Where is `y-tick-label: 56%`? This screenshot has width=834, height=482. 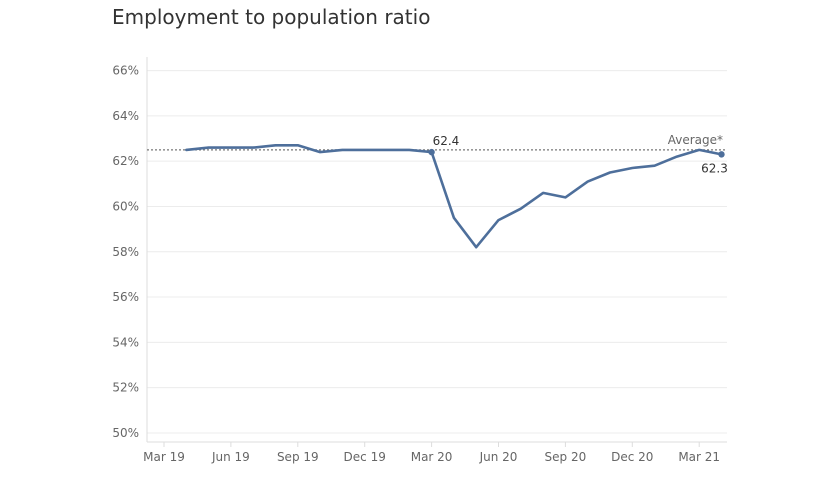 y-tick-label: 56% is located at coordinates (125, 297).